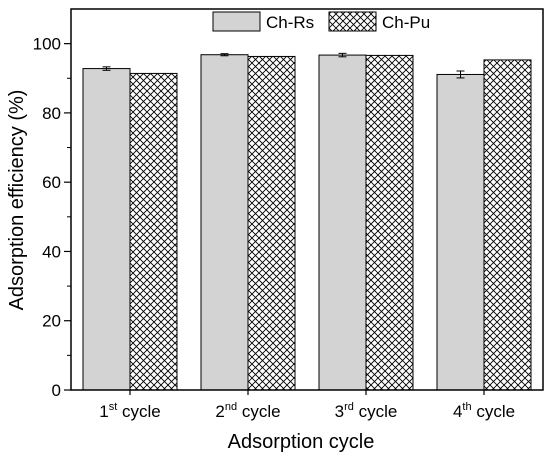 The image size is (550, 464). Describe the element at coordinates (247, 411) in the screenshot. I see `x-tick-label-2: 2nd cycle` at that location.